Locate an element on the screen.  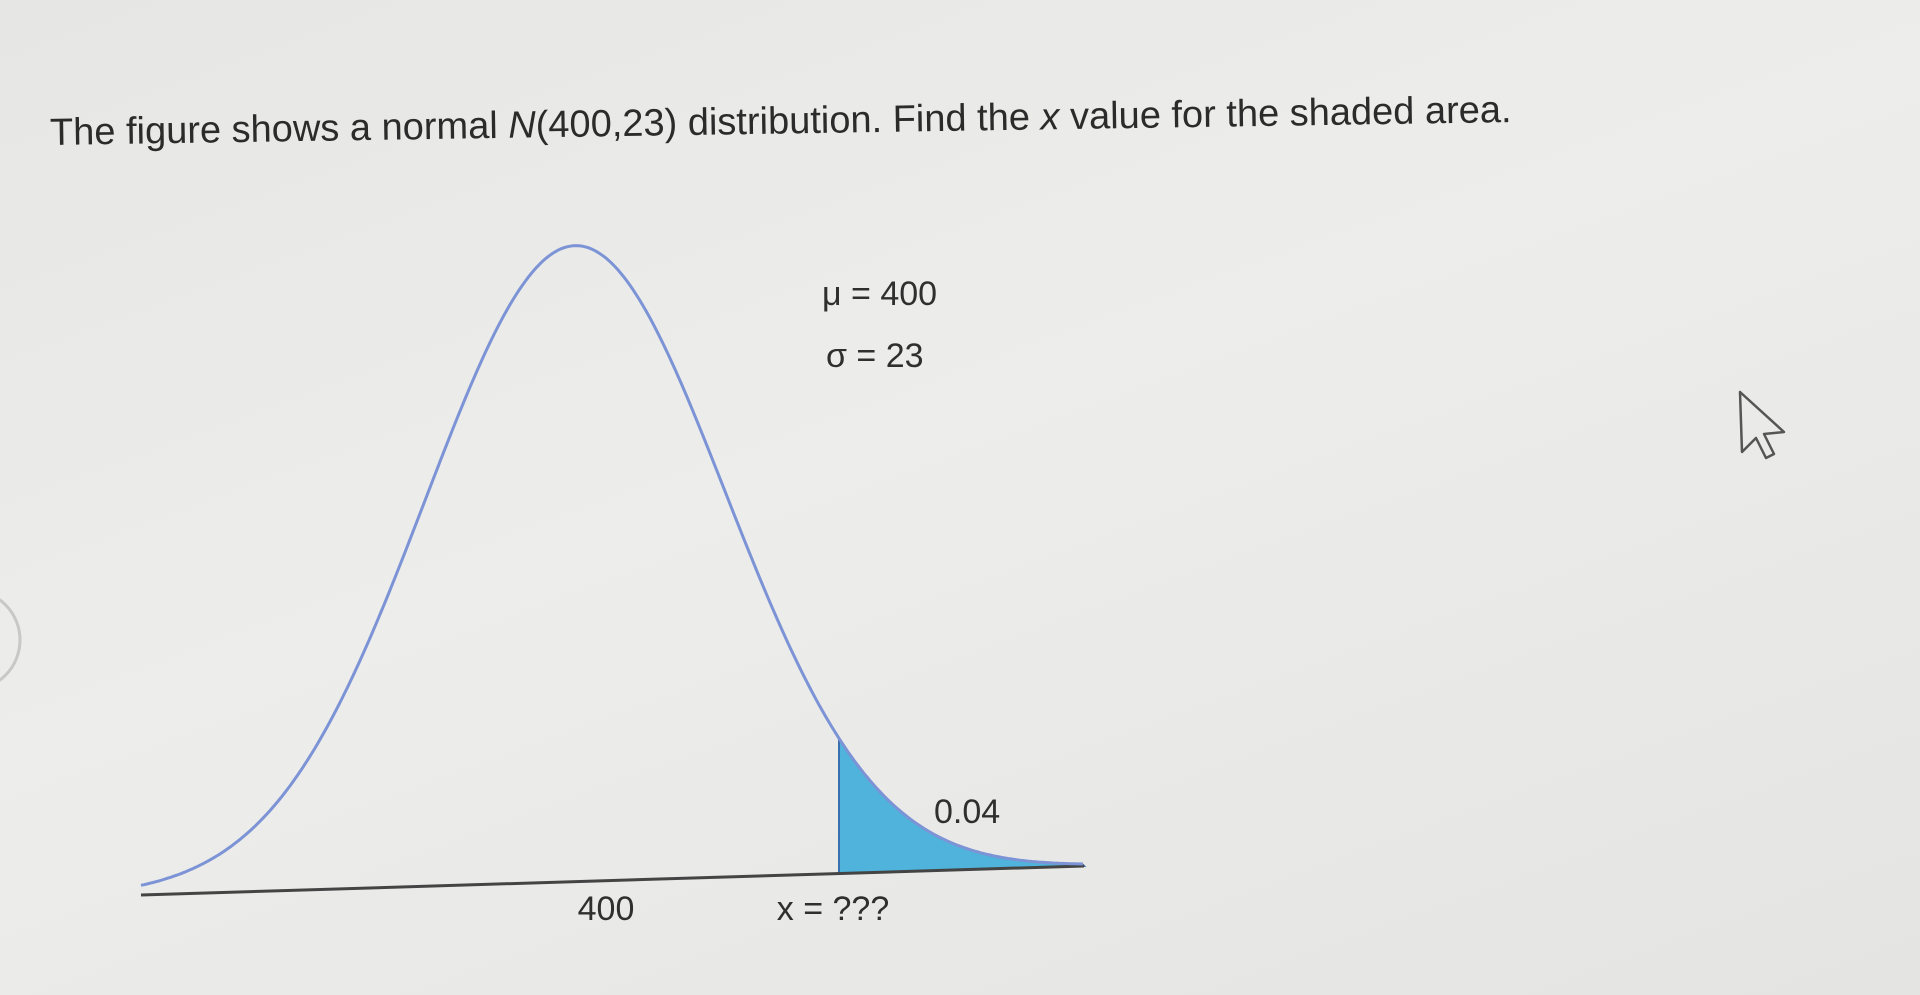
area-label: 0.04 is located at coordinates (967, 812).